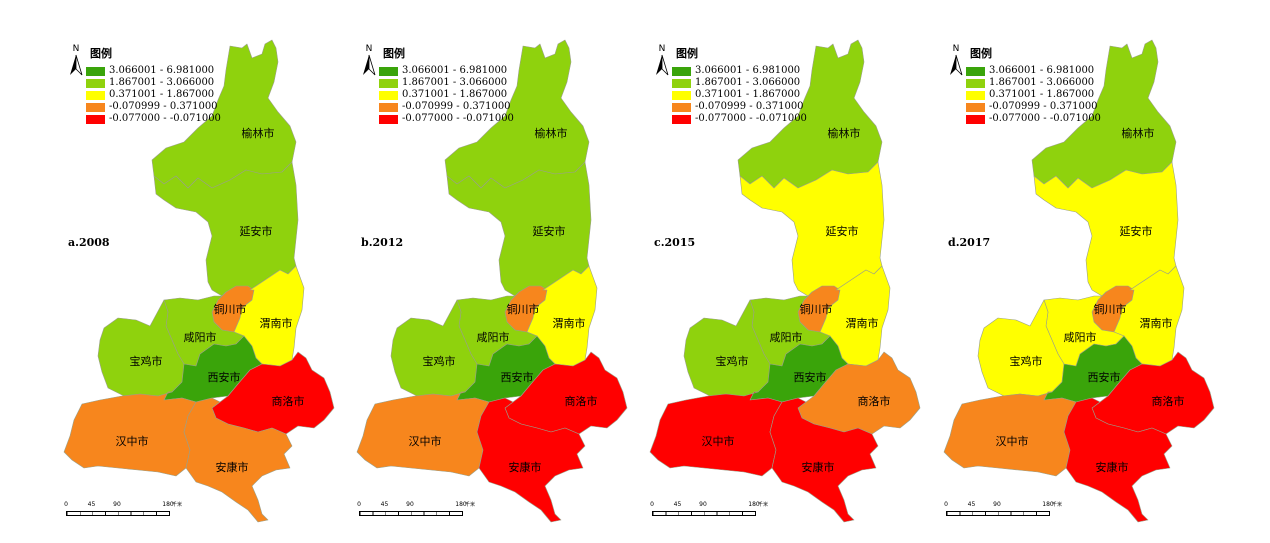  What do you see at coordinates (89, 242) in the screenshot?
I see `panel-year-label: a.2008` at bounding box center [89, 242].